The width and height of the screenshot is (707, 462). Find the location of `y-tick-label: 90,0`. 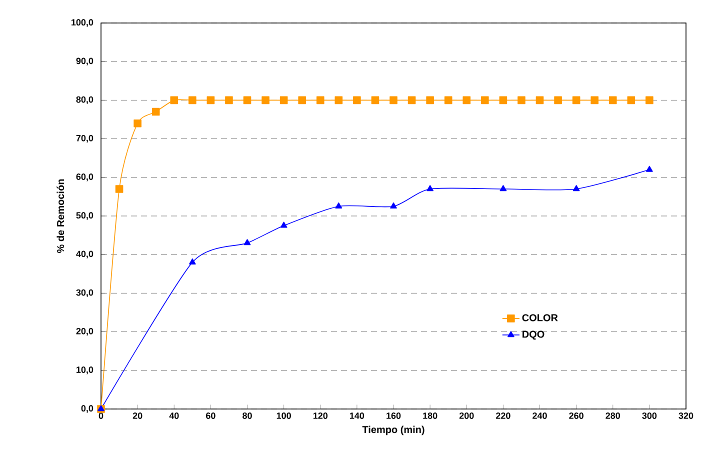

y-tick-label: 90,0 is located at coordinates (85, 62).